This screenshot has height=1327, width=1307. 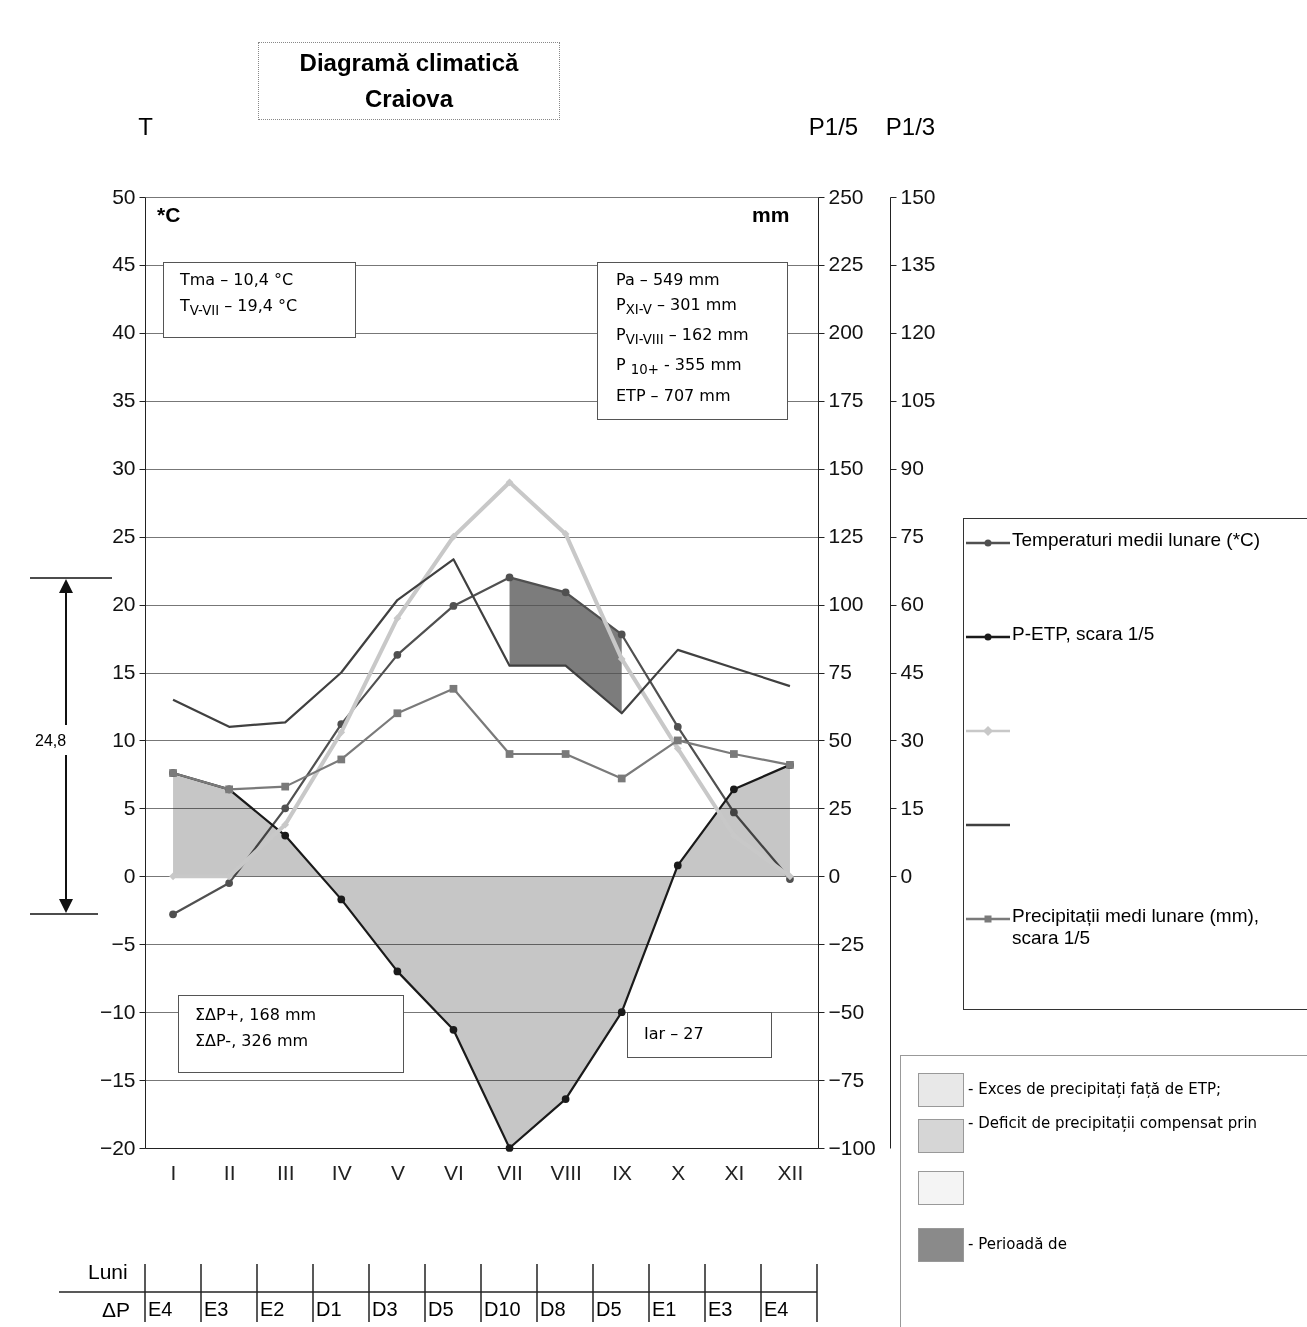 I want to click on text-box: Iar – 27, so click(x=699, y=1035).